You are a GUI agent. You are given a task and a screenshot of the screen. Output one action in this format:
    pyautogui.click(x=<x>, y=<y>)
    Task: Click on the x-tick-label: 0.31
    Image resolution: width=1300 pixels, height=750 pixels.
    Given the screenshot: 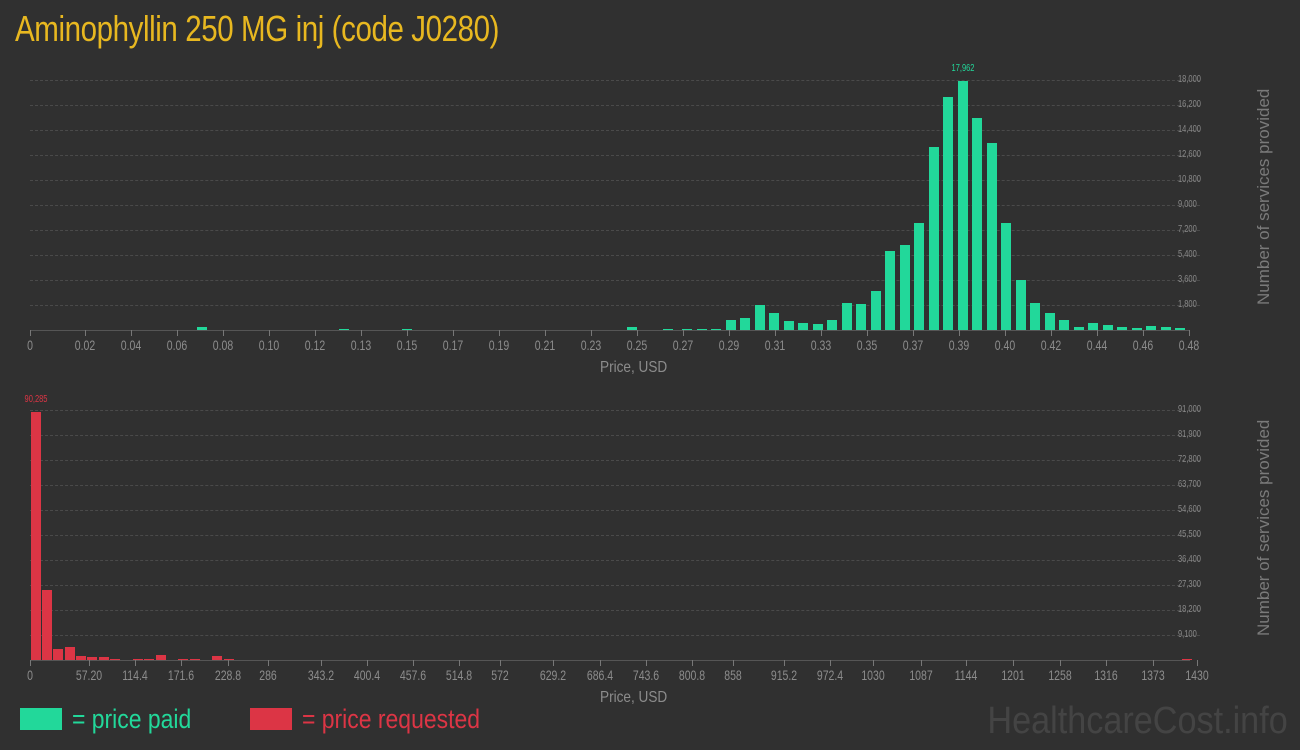 What is the action you would take?
    pyautogui.click(x=775, y=345)
    